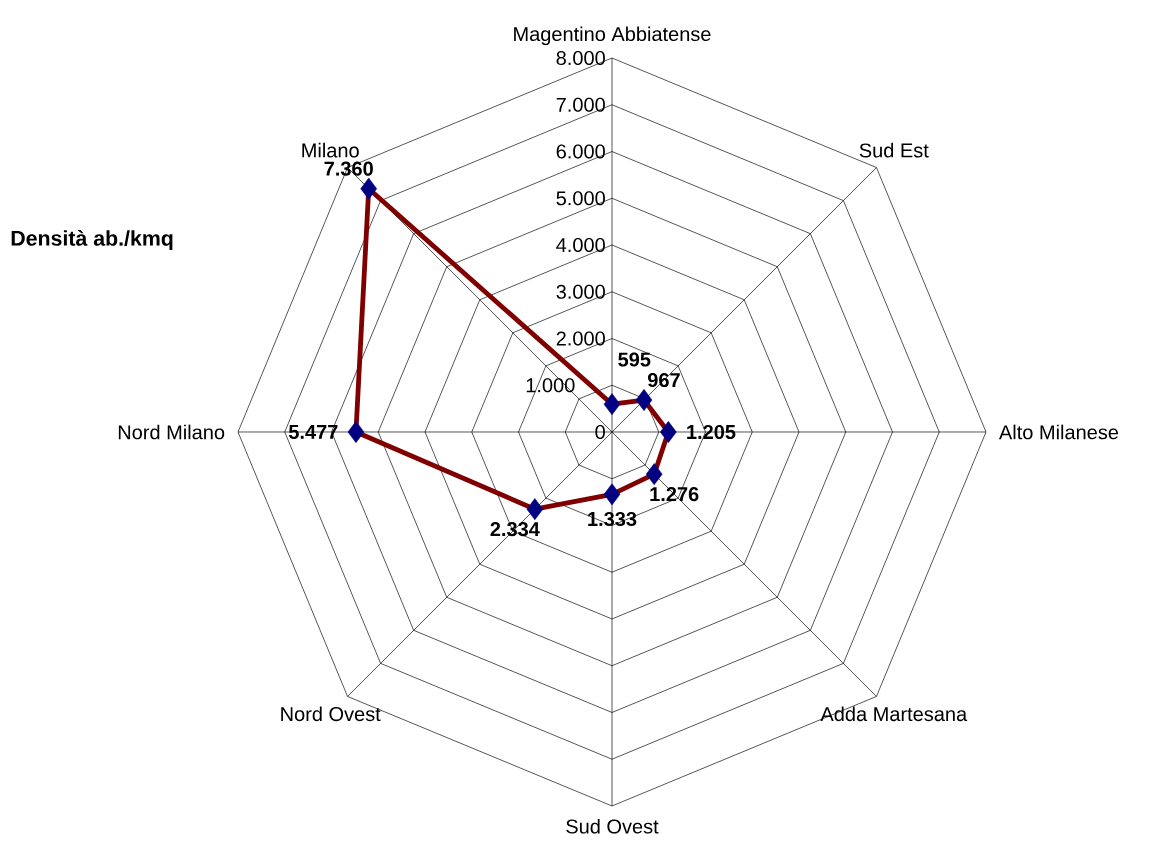 This screenshot has height=846, width=1168. I want to click on spoke-label: Sud Est, so click(894, 150).